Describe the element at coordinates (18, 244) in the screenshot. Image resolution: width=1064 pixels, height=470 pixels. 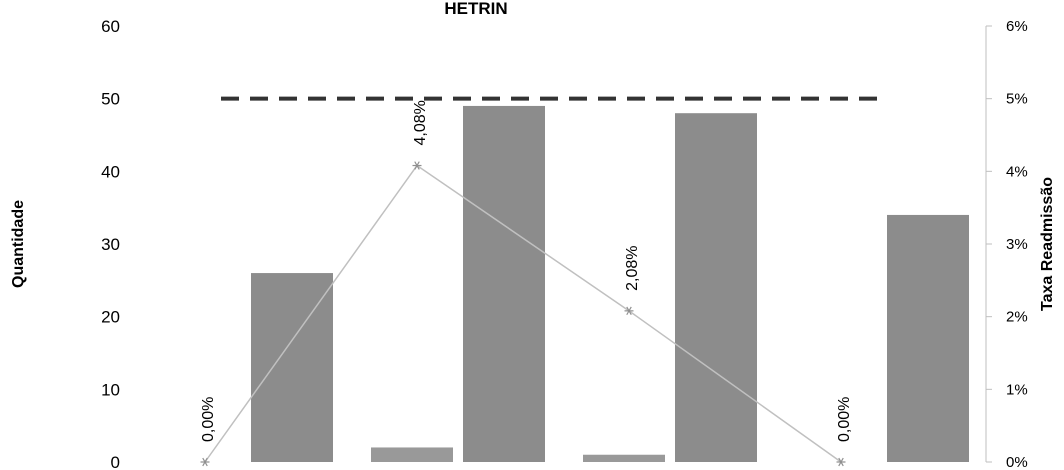
I see `y-axis-title: Quantidade` at that location.